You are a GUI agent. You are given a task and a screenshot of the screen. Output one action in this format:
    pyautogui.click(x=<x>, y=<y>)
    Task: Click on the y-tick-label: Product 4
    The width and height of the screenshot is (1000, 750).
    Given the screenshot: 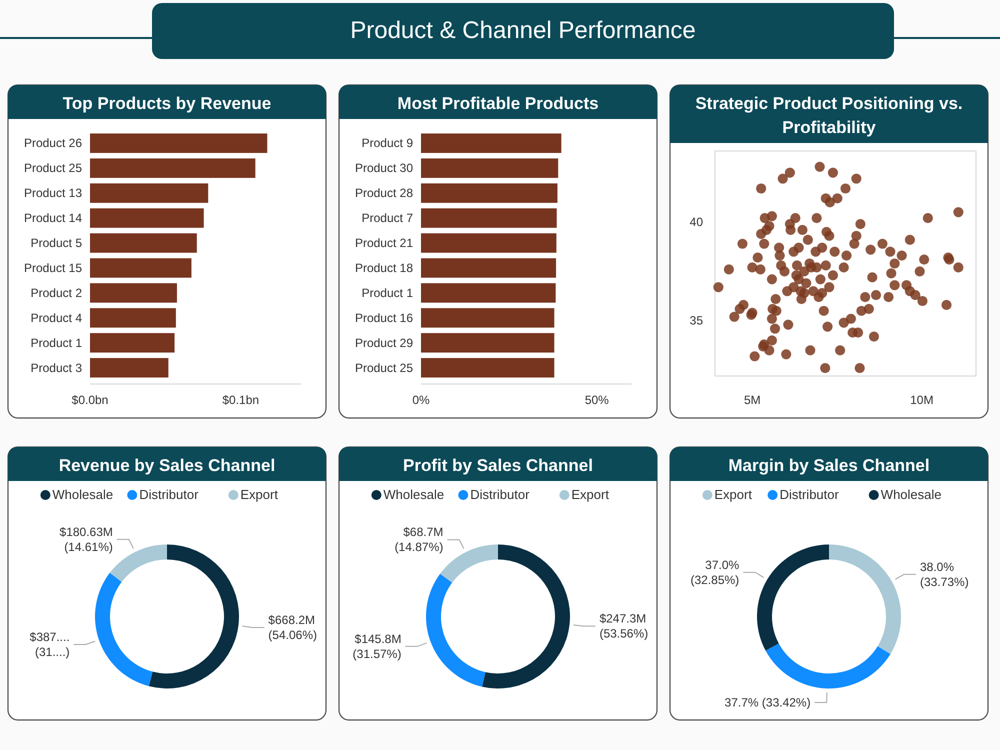 What is the action you would take?
    pyautogui.click(x=56, y=317)
    